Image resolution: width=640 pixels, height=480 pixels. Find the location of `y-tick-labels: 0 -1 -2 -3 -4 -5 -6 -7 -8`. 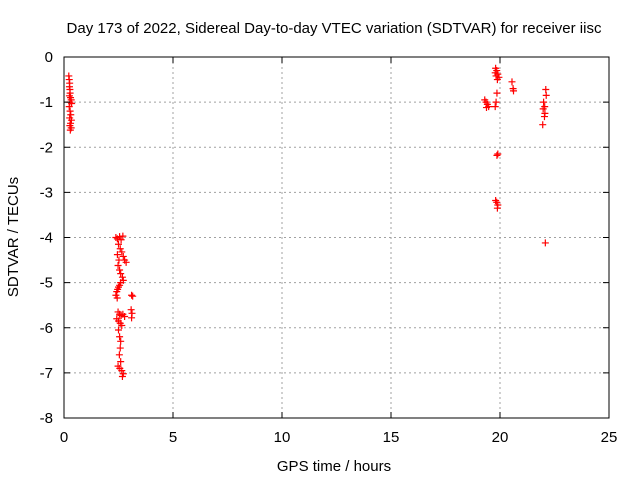

y-tick-labels: 0 -1 -2 -3 -4 -5 -6 -7 -8 is located at coordinates (46, 238).